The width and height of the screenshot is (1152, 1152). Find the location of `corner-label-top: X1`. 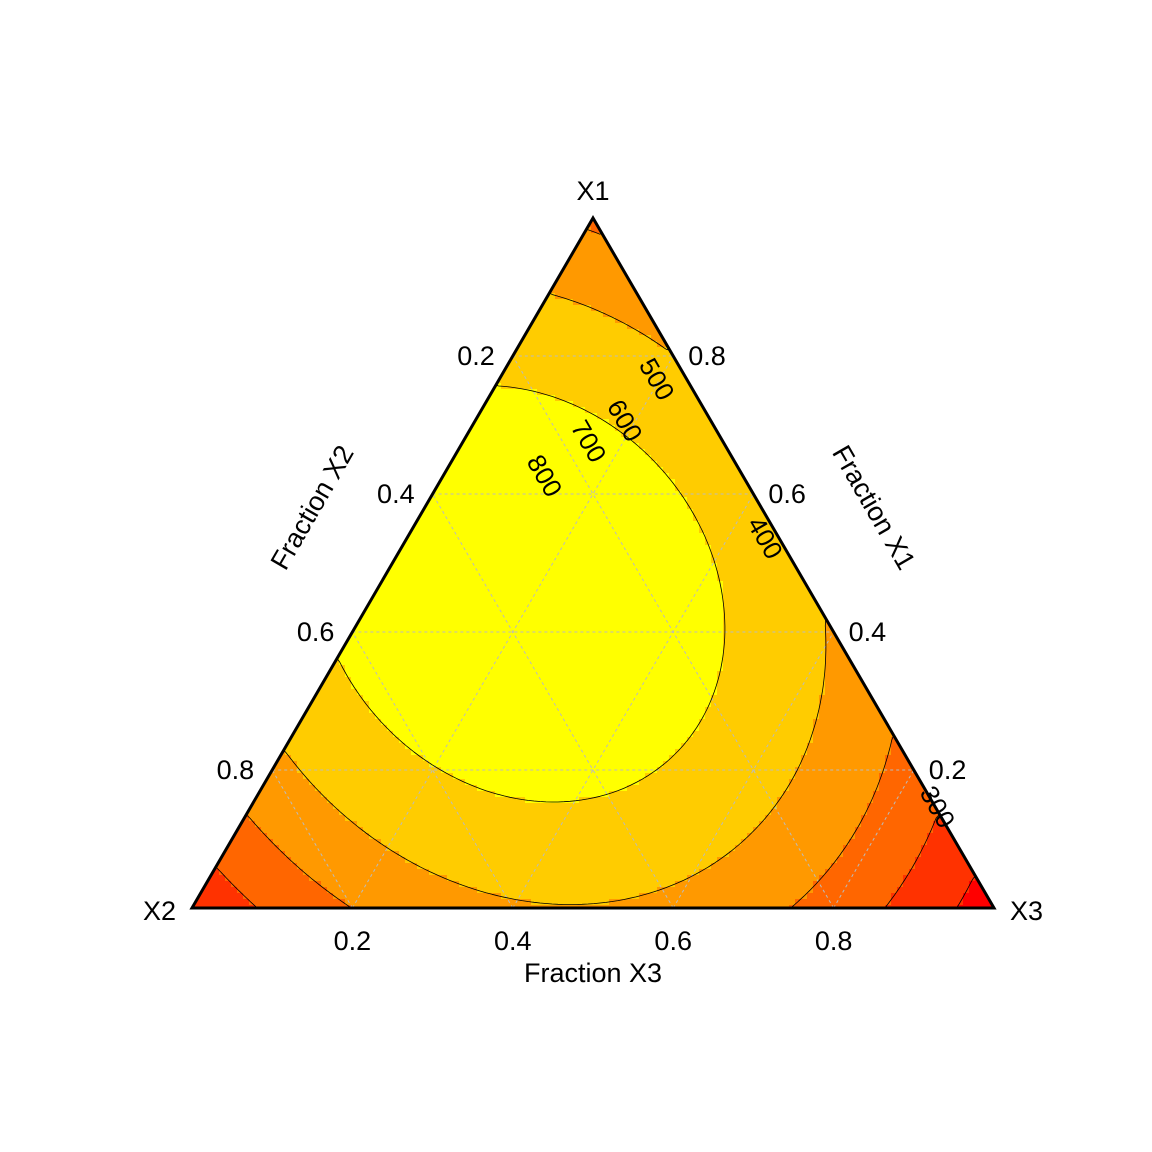

corner-label-top: X1 is located at coordinates (592, 191).